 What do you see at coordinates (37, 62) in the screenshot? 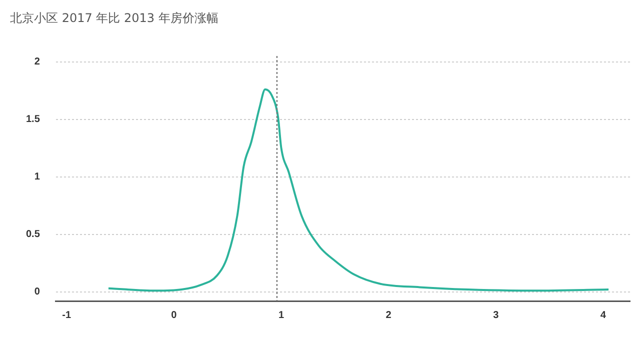
I see `y-tick-label: 2` at bounding box center [37, 62].